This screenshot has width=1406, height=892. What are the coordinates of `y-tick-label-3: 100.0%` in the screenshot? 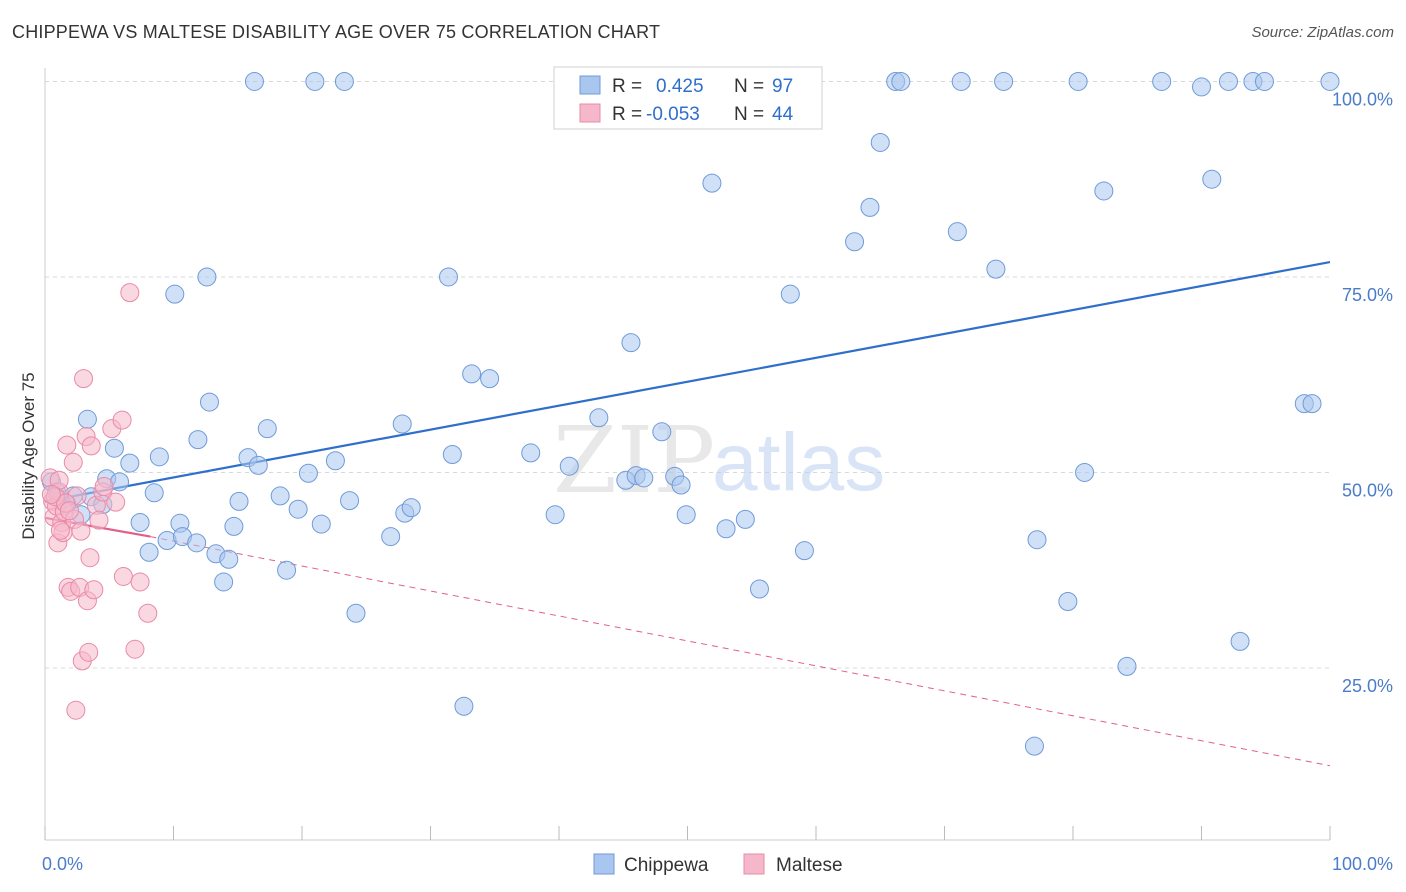 It's located at (1362, 99).